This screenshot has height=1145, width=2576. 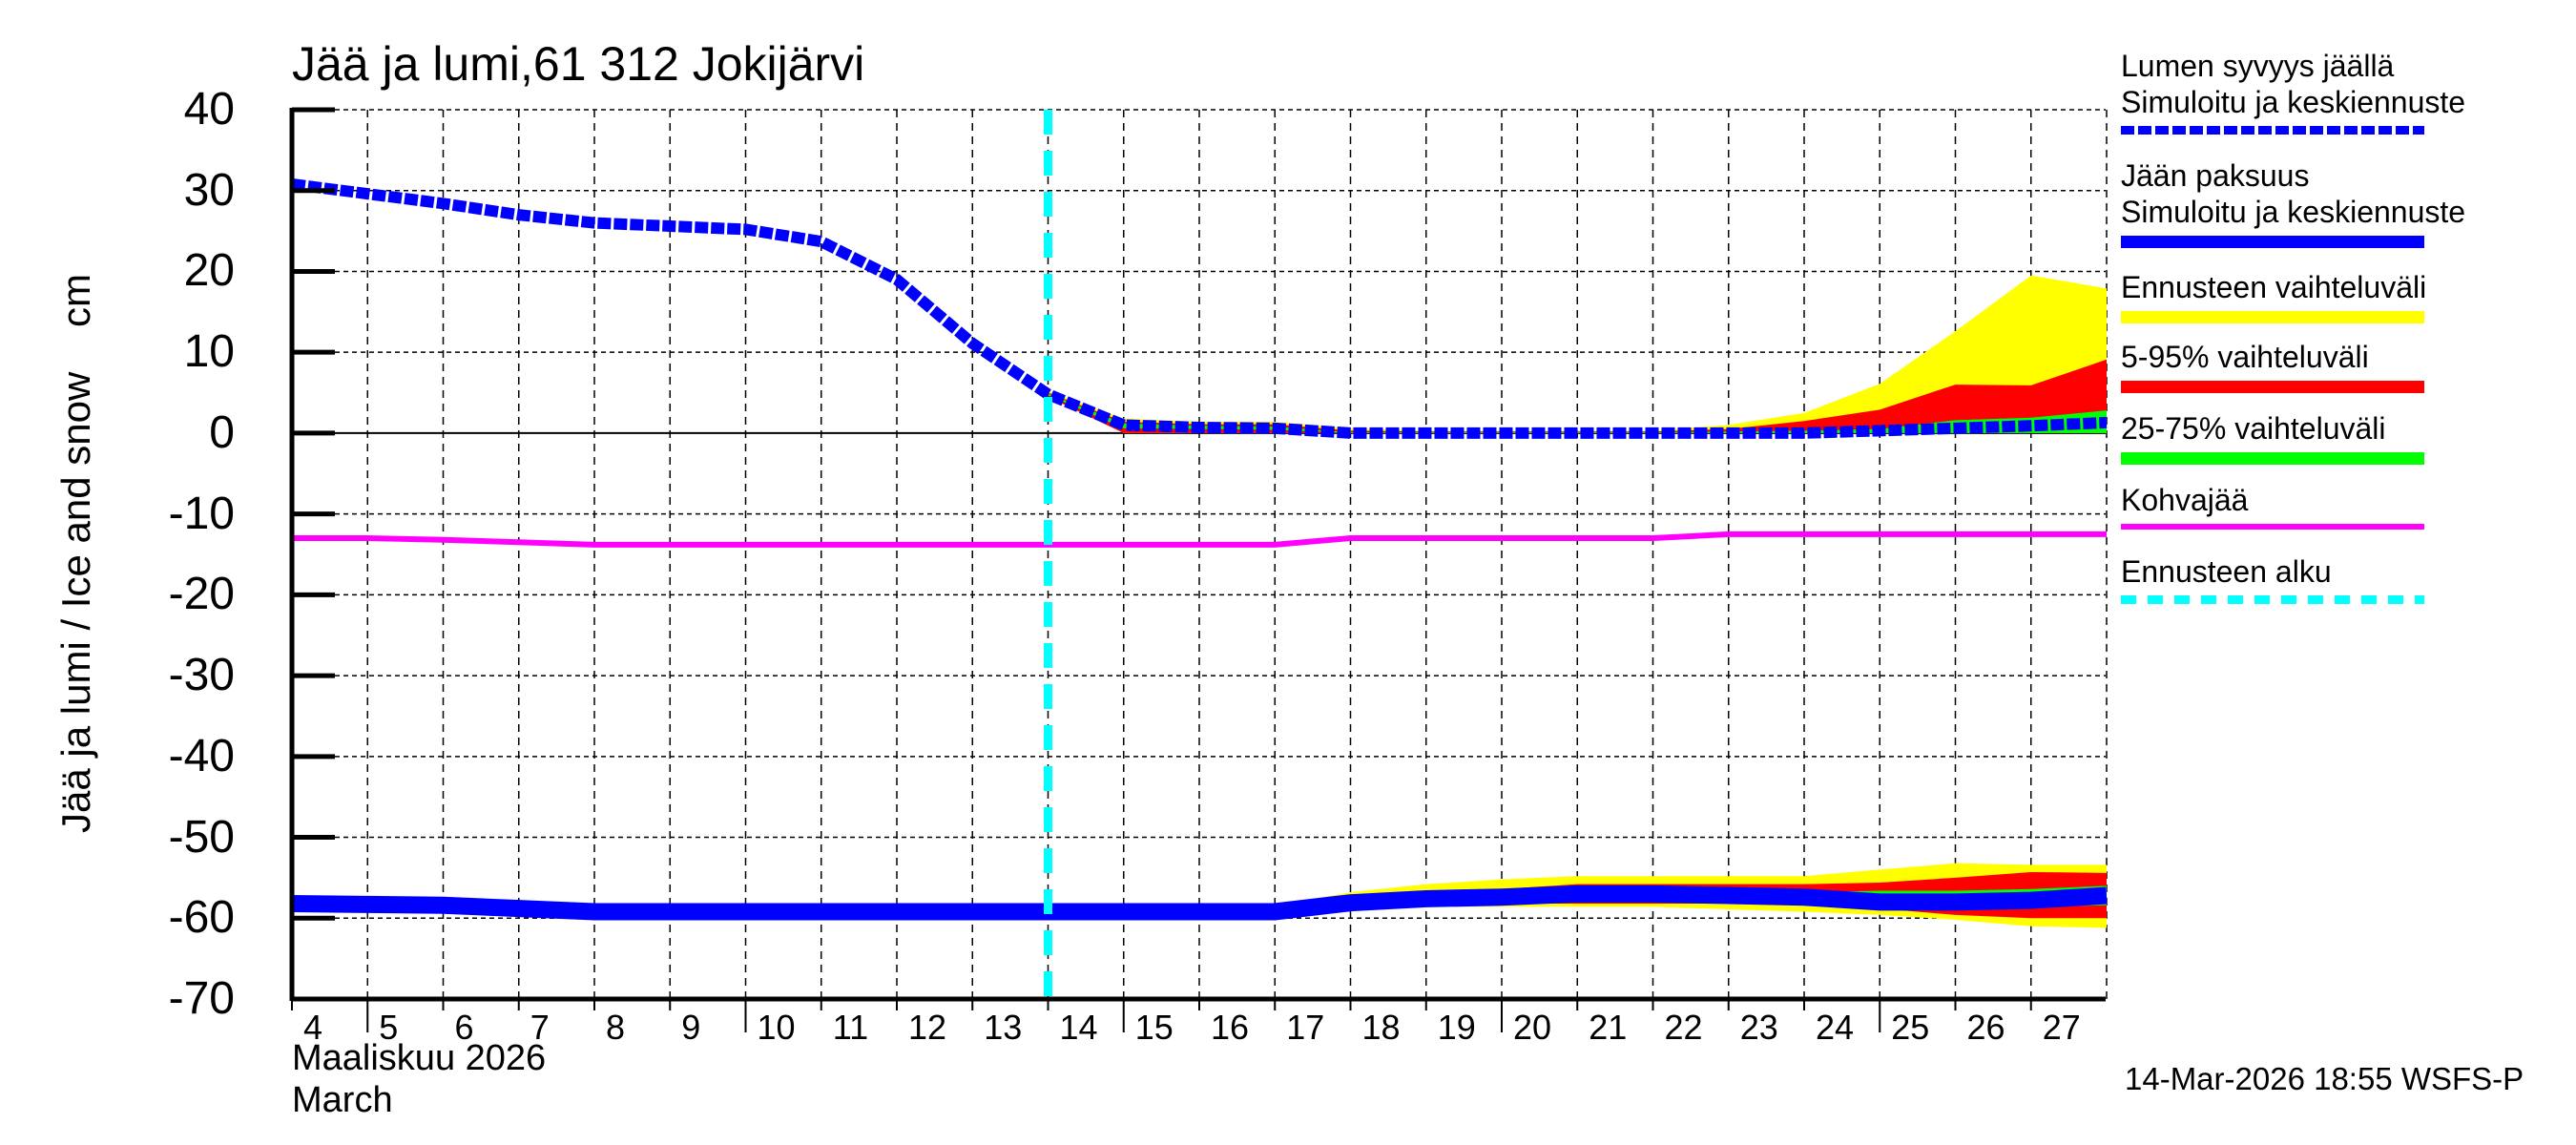 What do you see at coordinates (1305, 1027) in the screenshot?
I see `x-tick-label: 17` at bounding box center [1305, 1027].